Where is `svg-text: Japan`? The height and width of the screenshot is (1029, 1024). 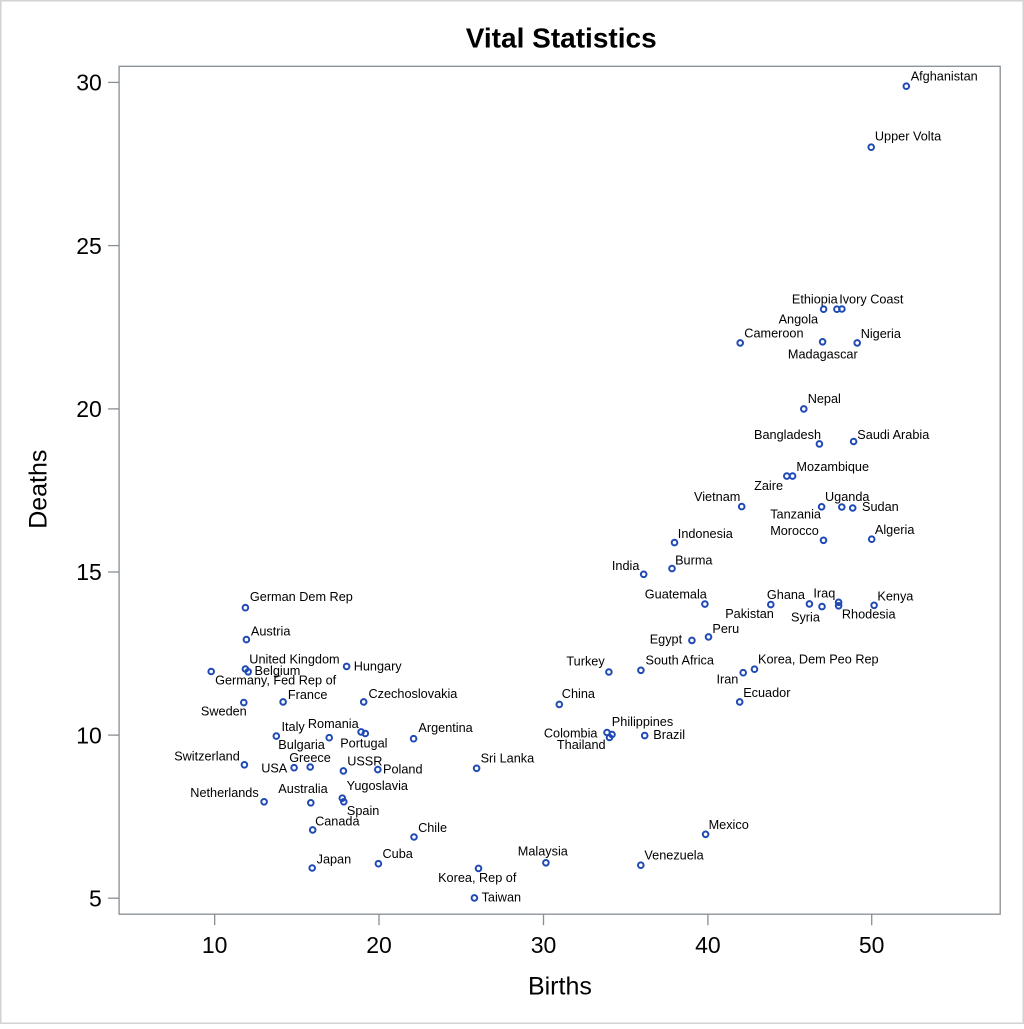
svg-text: Japan is located at coordinates (334, 859).